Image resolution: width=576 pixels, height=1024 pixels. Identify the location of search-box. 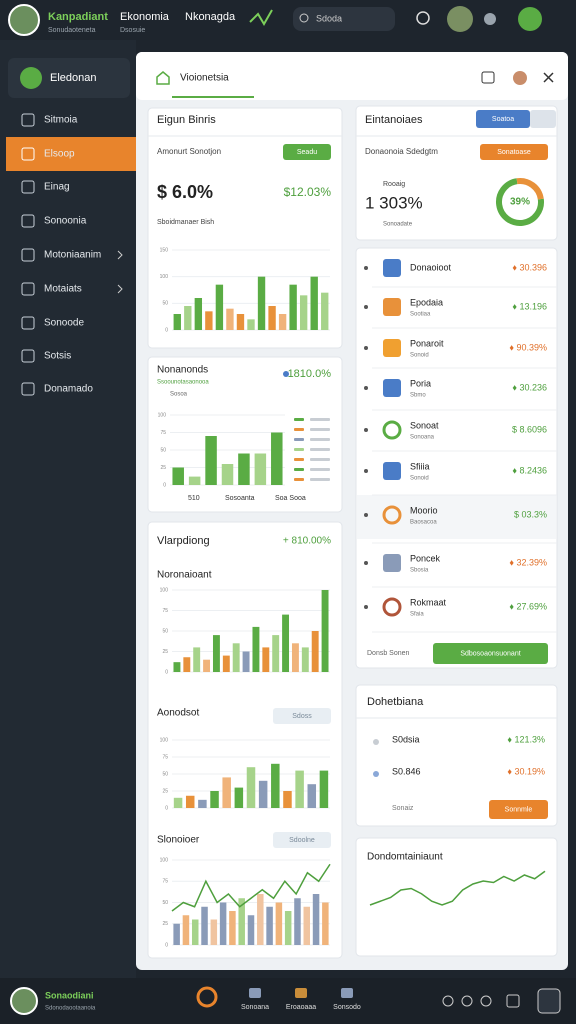
(344, 19).